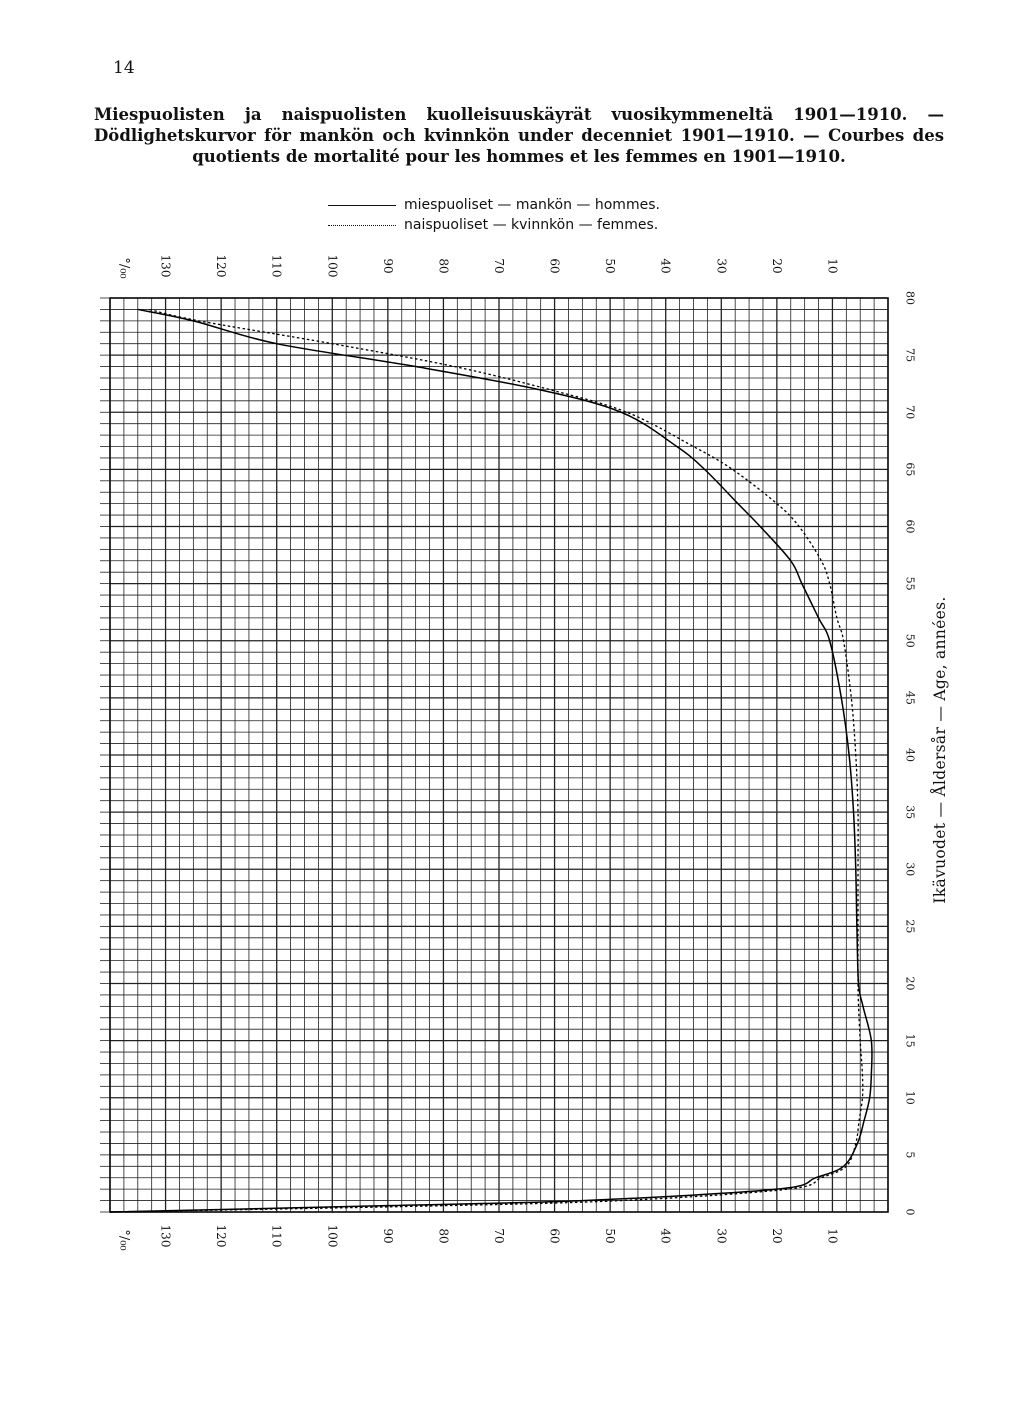 This screenshot has width=1024, height=1415. Describe the element at coordinates (910, 698) in the screenshot. I see `y-tick-label: 45` at that location.